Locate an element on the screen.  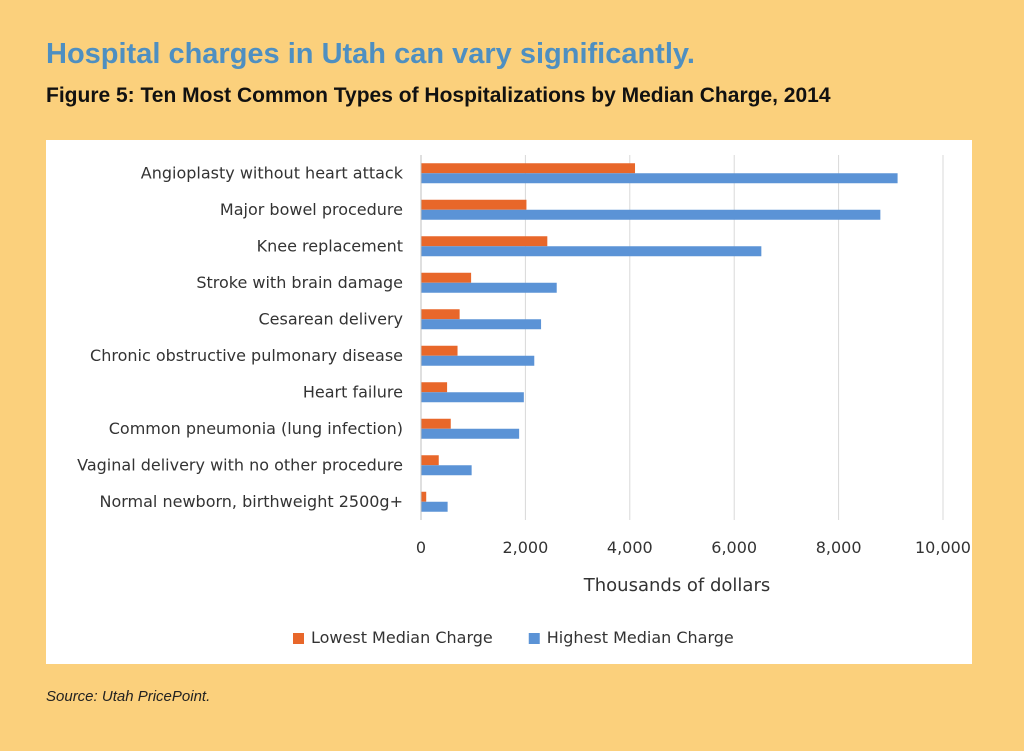
category-label: Chronic obstructive pulmonary disease is located at coordinates (246, 355).